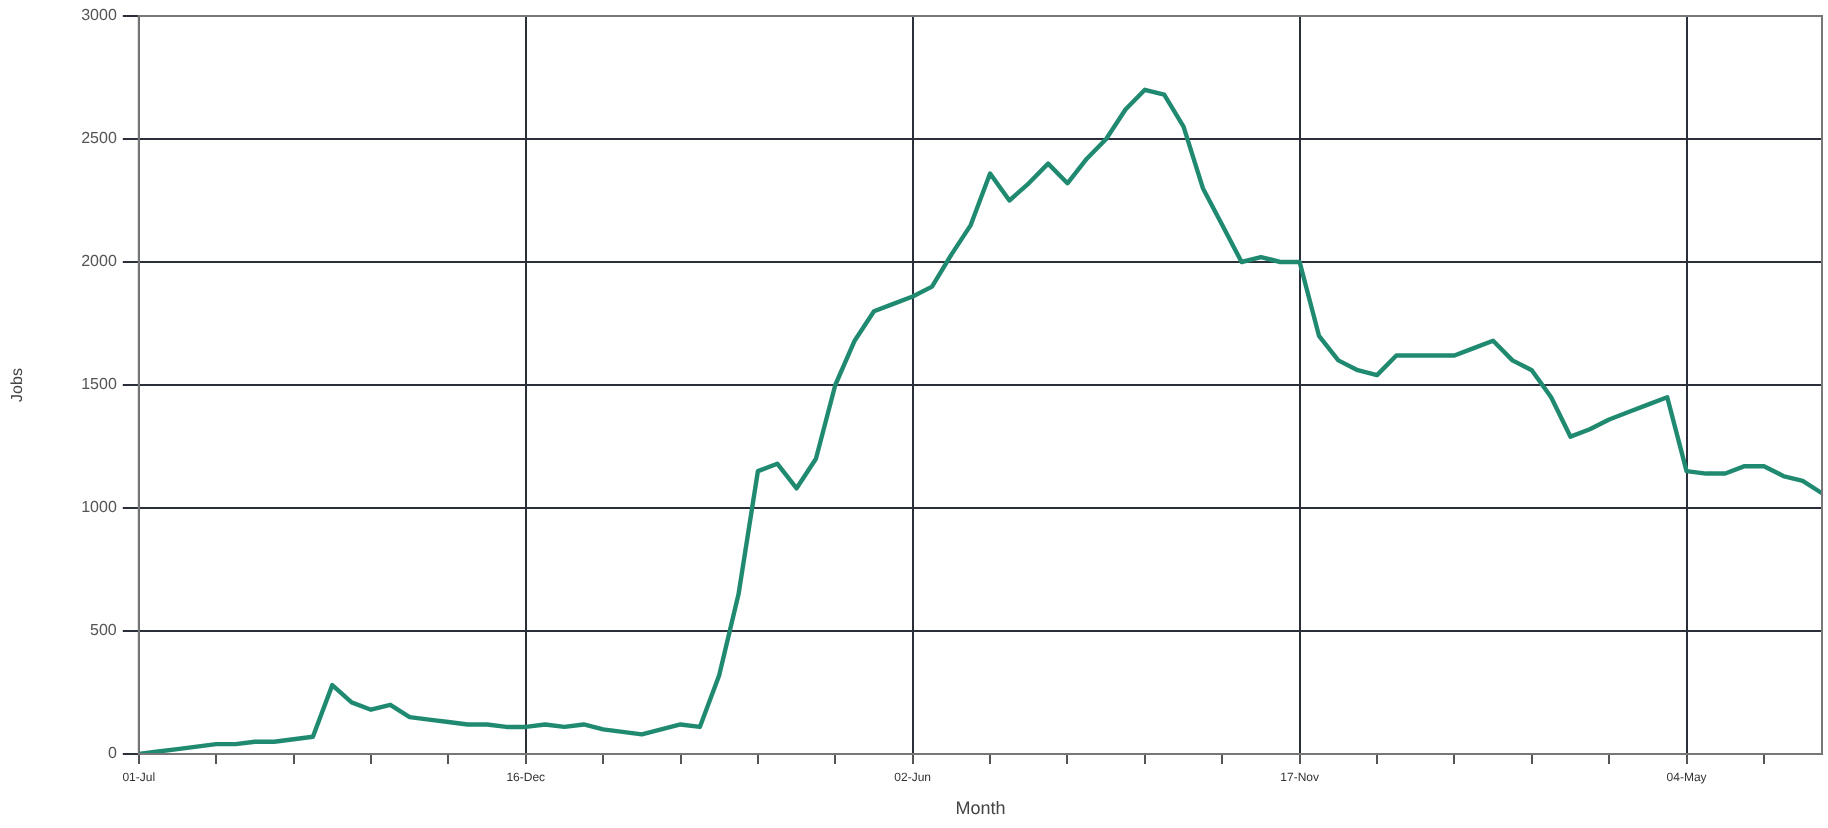 The width and height of the screenshot is (1828, 828). What do you see at coordinates (99, 261) in the screenshot?
I see `y-tick-label: 2000` at bounding box center [99, 261].